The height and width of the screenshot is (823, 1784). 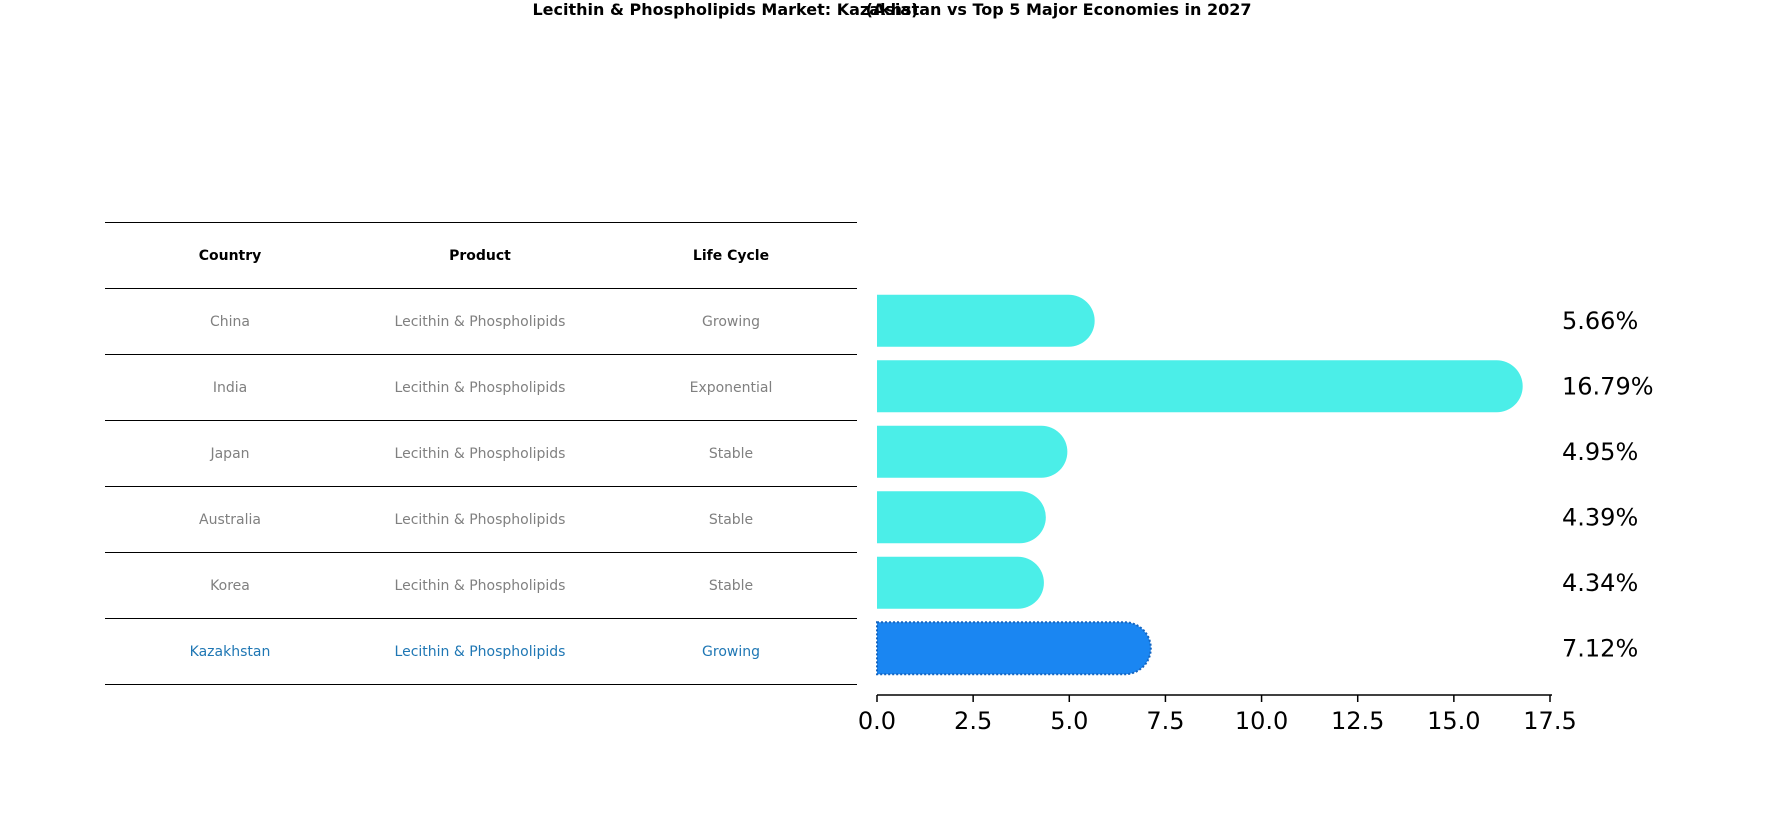 What do you see at coordinates (1200, 386) in the screenshot?
I see `bar-india` at bounding box center [1200, 386].